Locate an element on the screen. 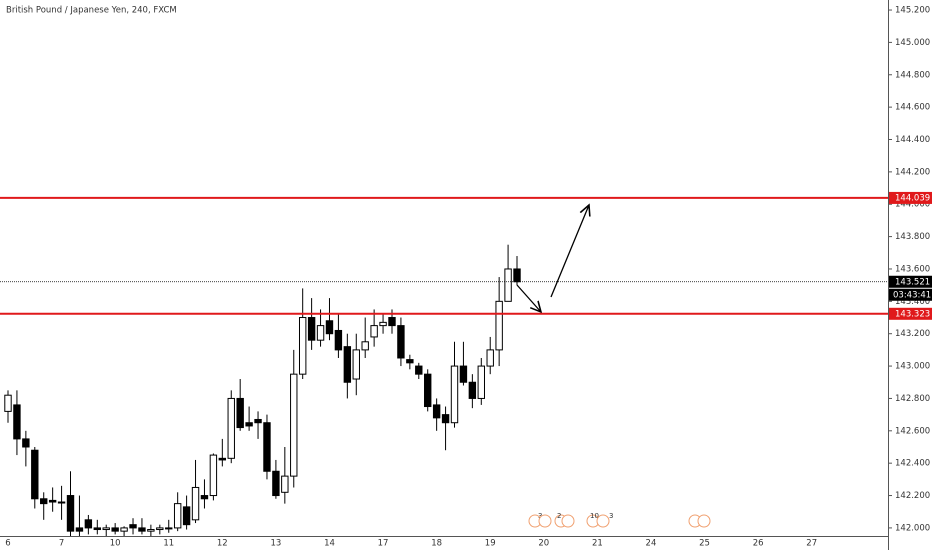  x-tick-label: 14 is located at coordinates (329, 544).